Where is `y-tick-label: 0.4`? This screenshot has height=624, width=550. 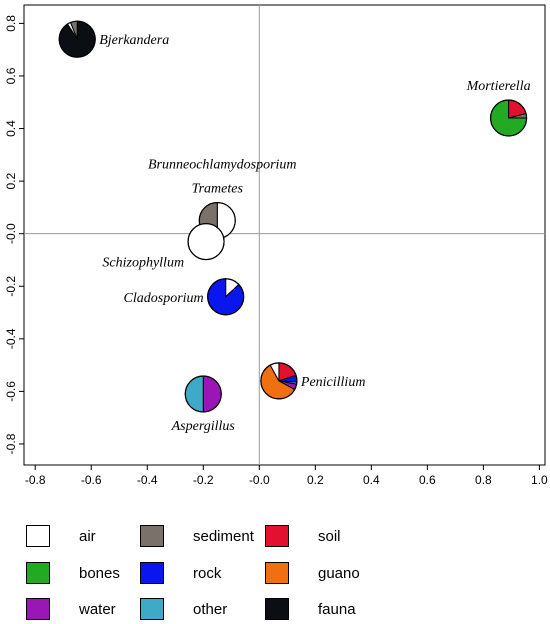 y-tick-label: 0.4 is located at coordinates (11, 128).